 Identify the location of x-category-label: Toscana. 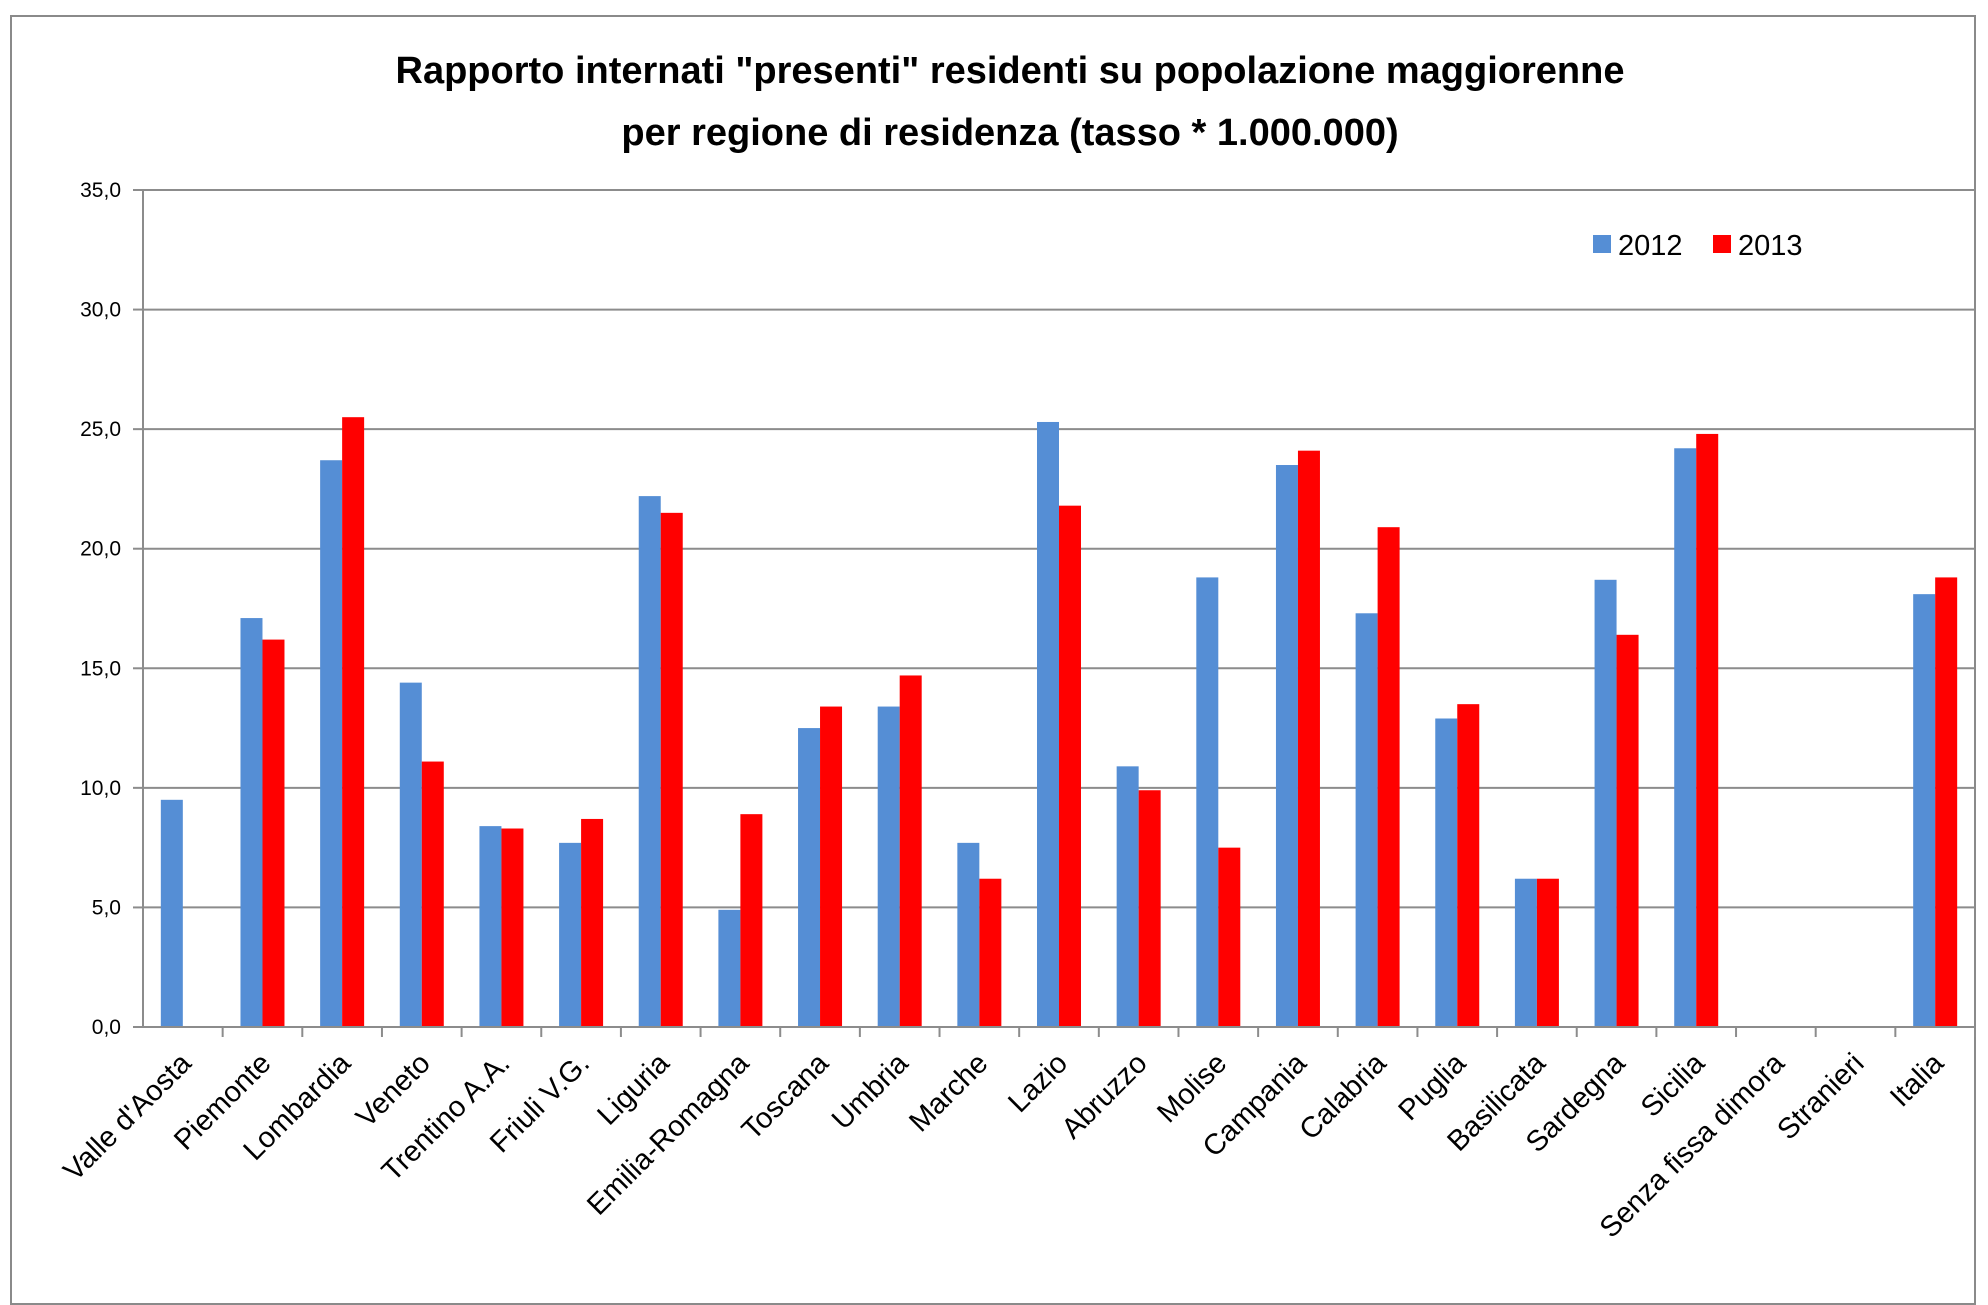
(786, 1097).